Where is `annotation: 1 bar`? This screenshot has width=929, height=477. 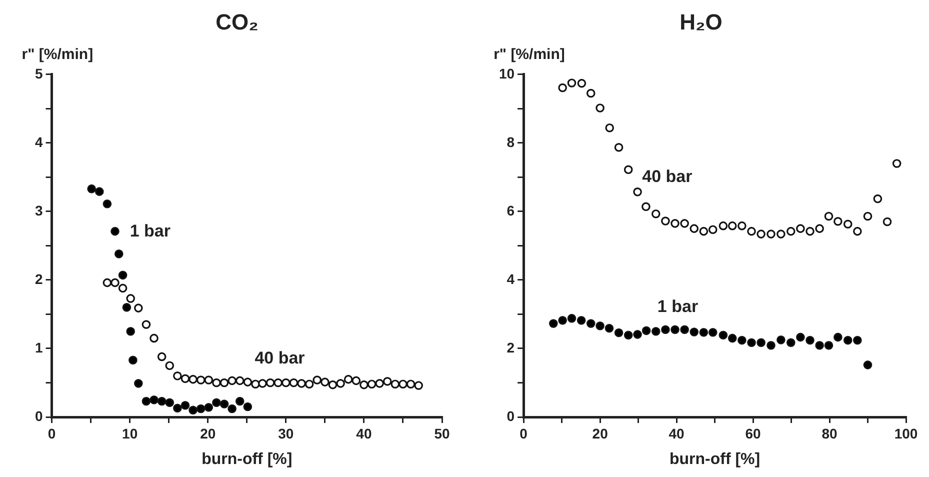
annotation: 1 bar is located at coordinates (677, 306).